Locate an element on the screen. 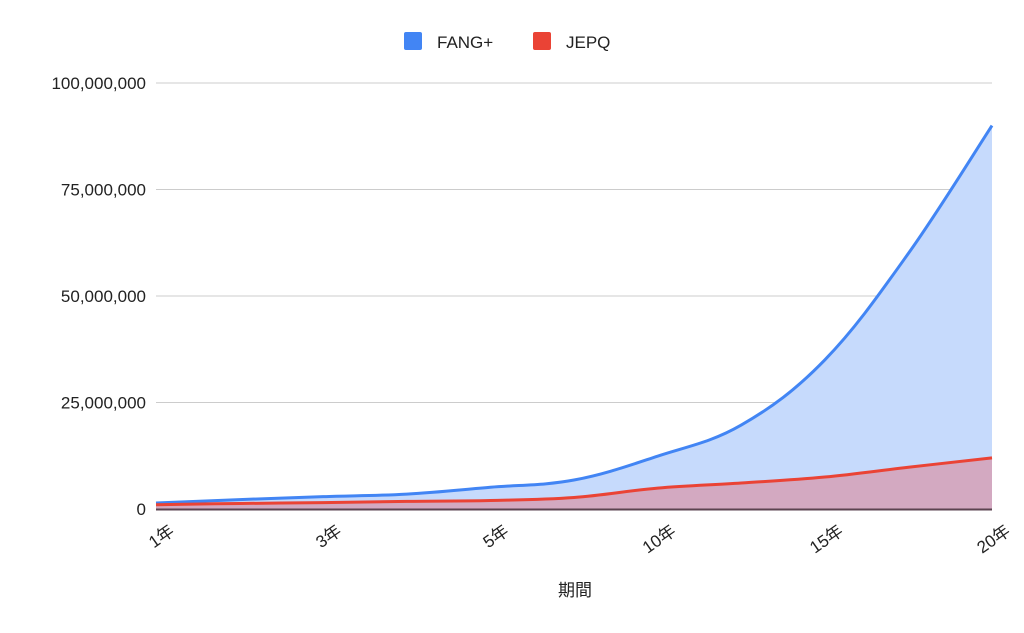 The width and height of the screenshot is (1024, 633). x-tick-label: 5年 is located at coordinates (496, 536).